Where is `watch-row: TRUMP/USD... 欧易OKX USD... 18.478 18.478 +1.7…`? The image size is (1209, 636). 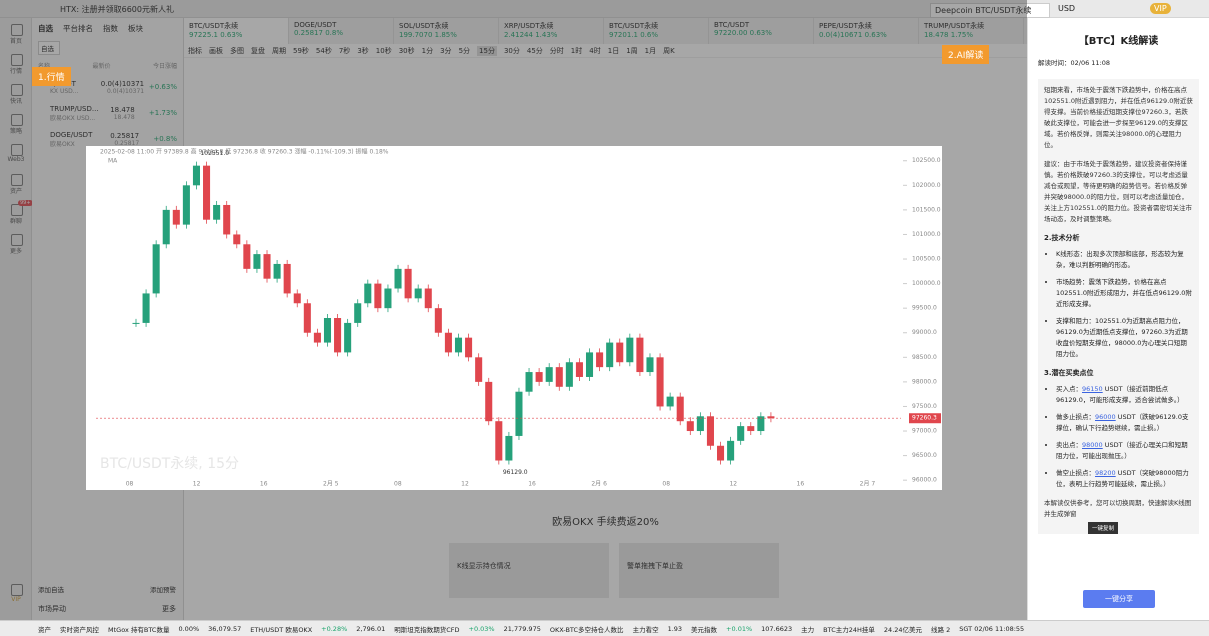 watch-row: TRUMP/USD... 欧易OKX USD... 18.478 18.478 +1.7… is located at coordinates (107, 113).